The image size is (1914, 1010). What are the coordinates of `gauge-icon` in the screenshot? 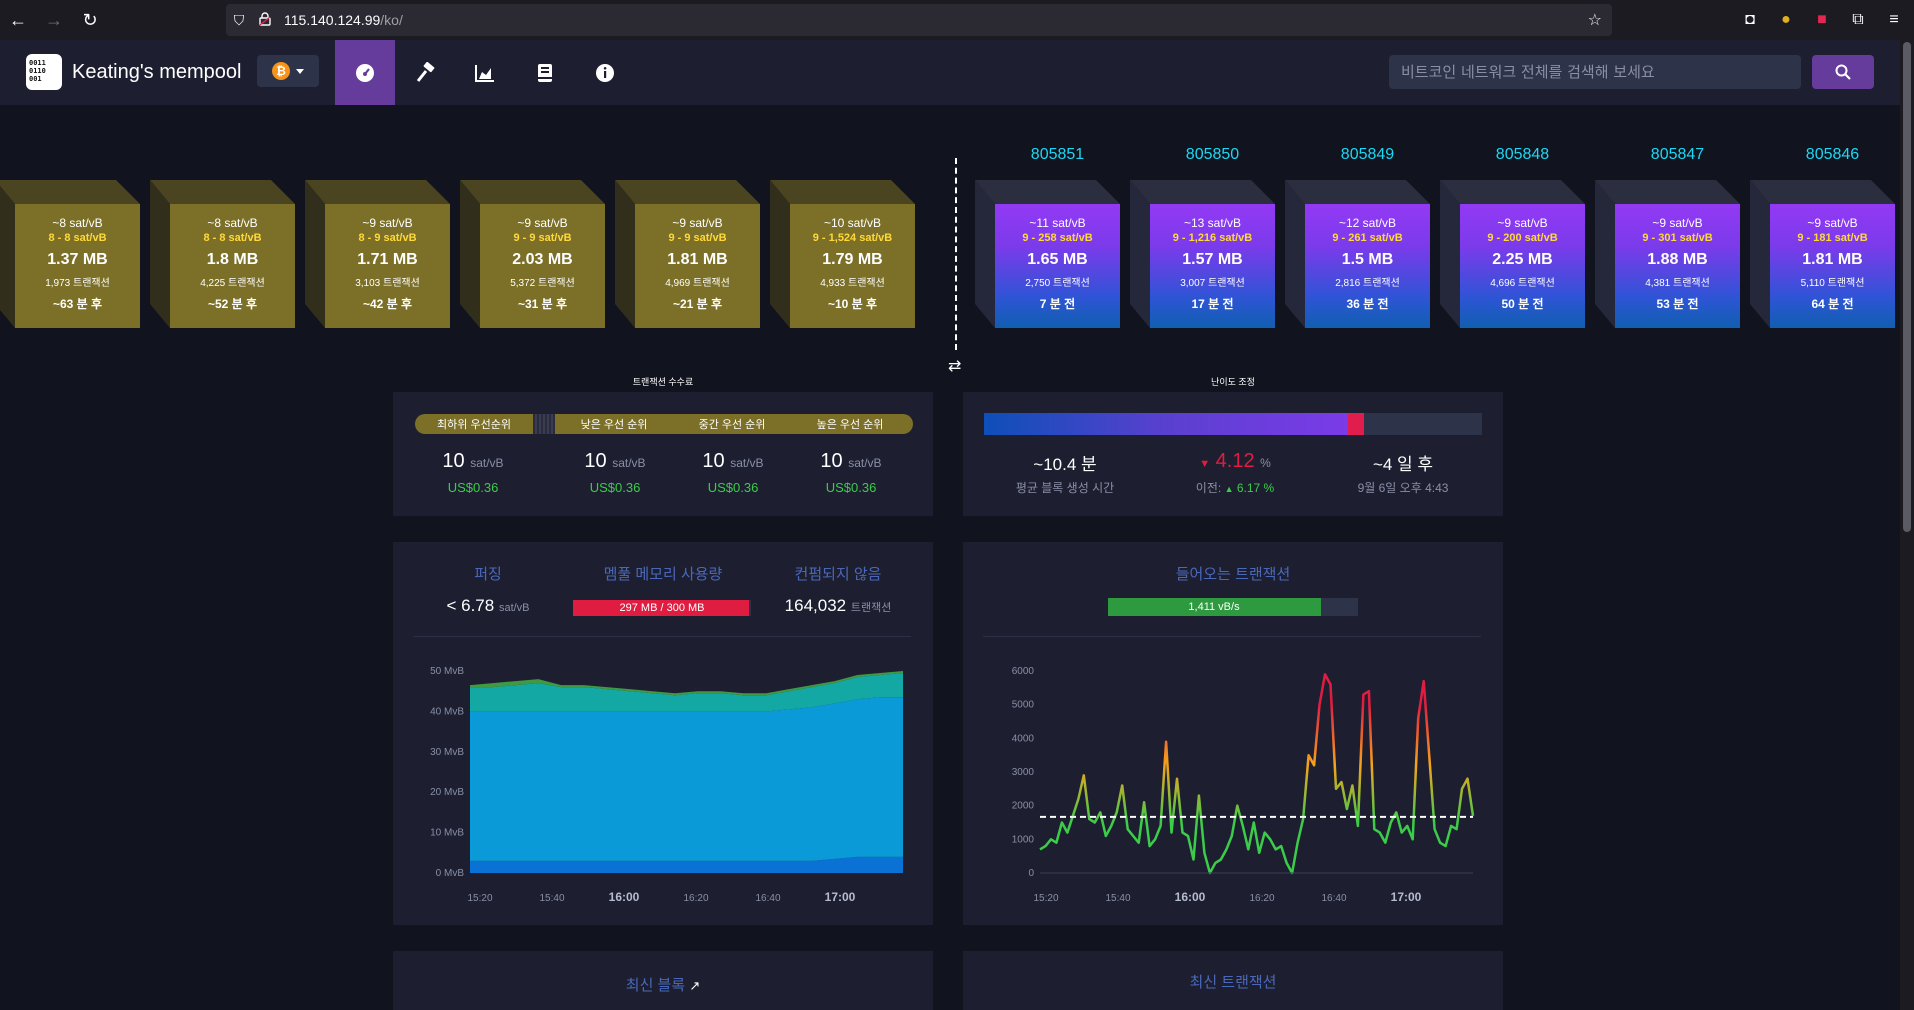 It's located at (365, 72).